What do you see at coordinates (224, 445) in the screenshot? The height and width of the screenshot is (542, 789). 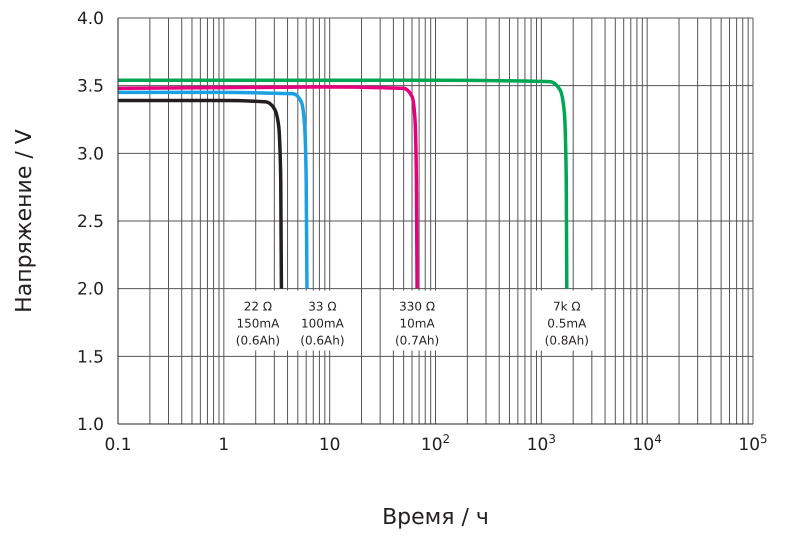 I see `x-tick-label: 1` at bounding box center [224, 445].